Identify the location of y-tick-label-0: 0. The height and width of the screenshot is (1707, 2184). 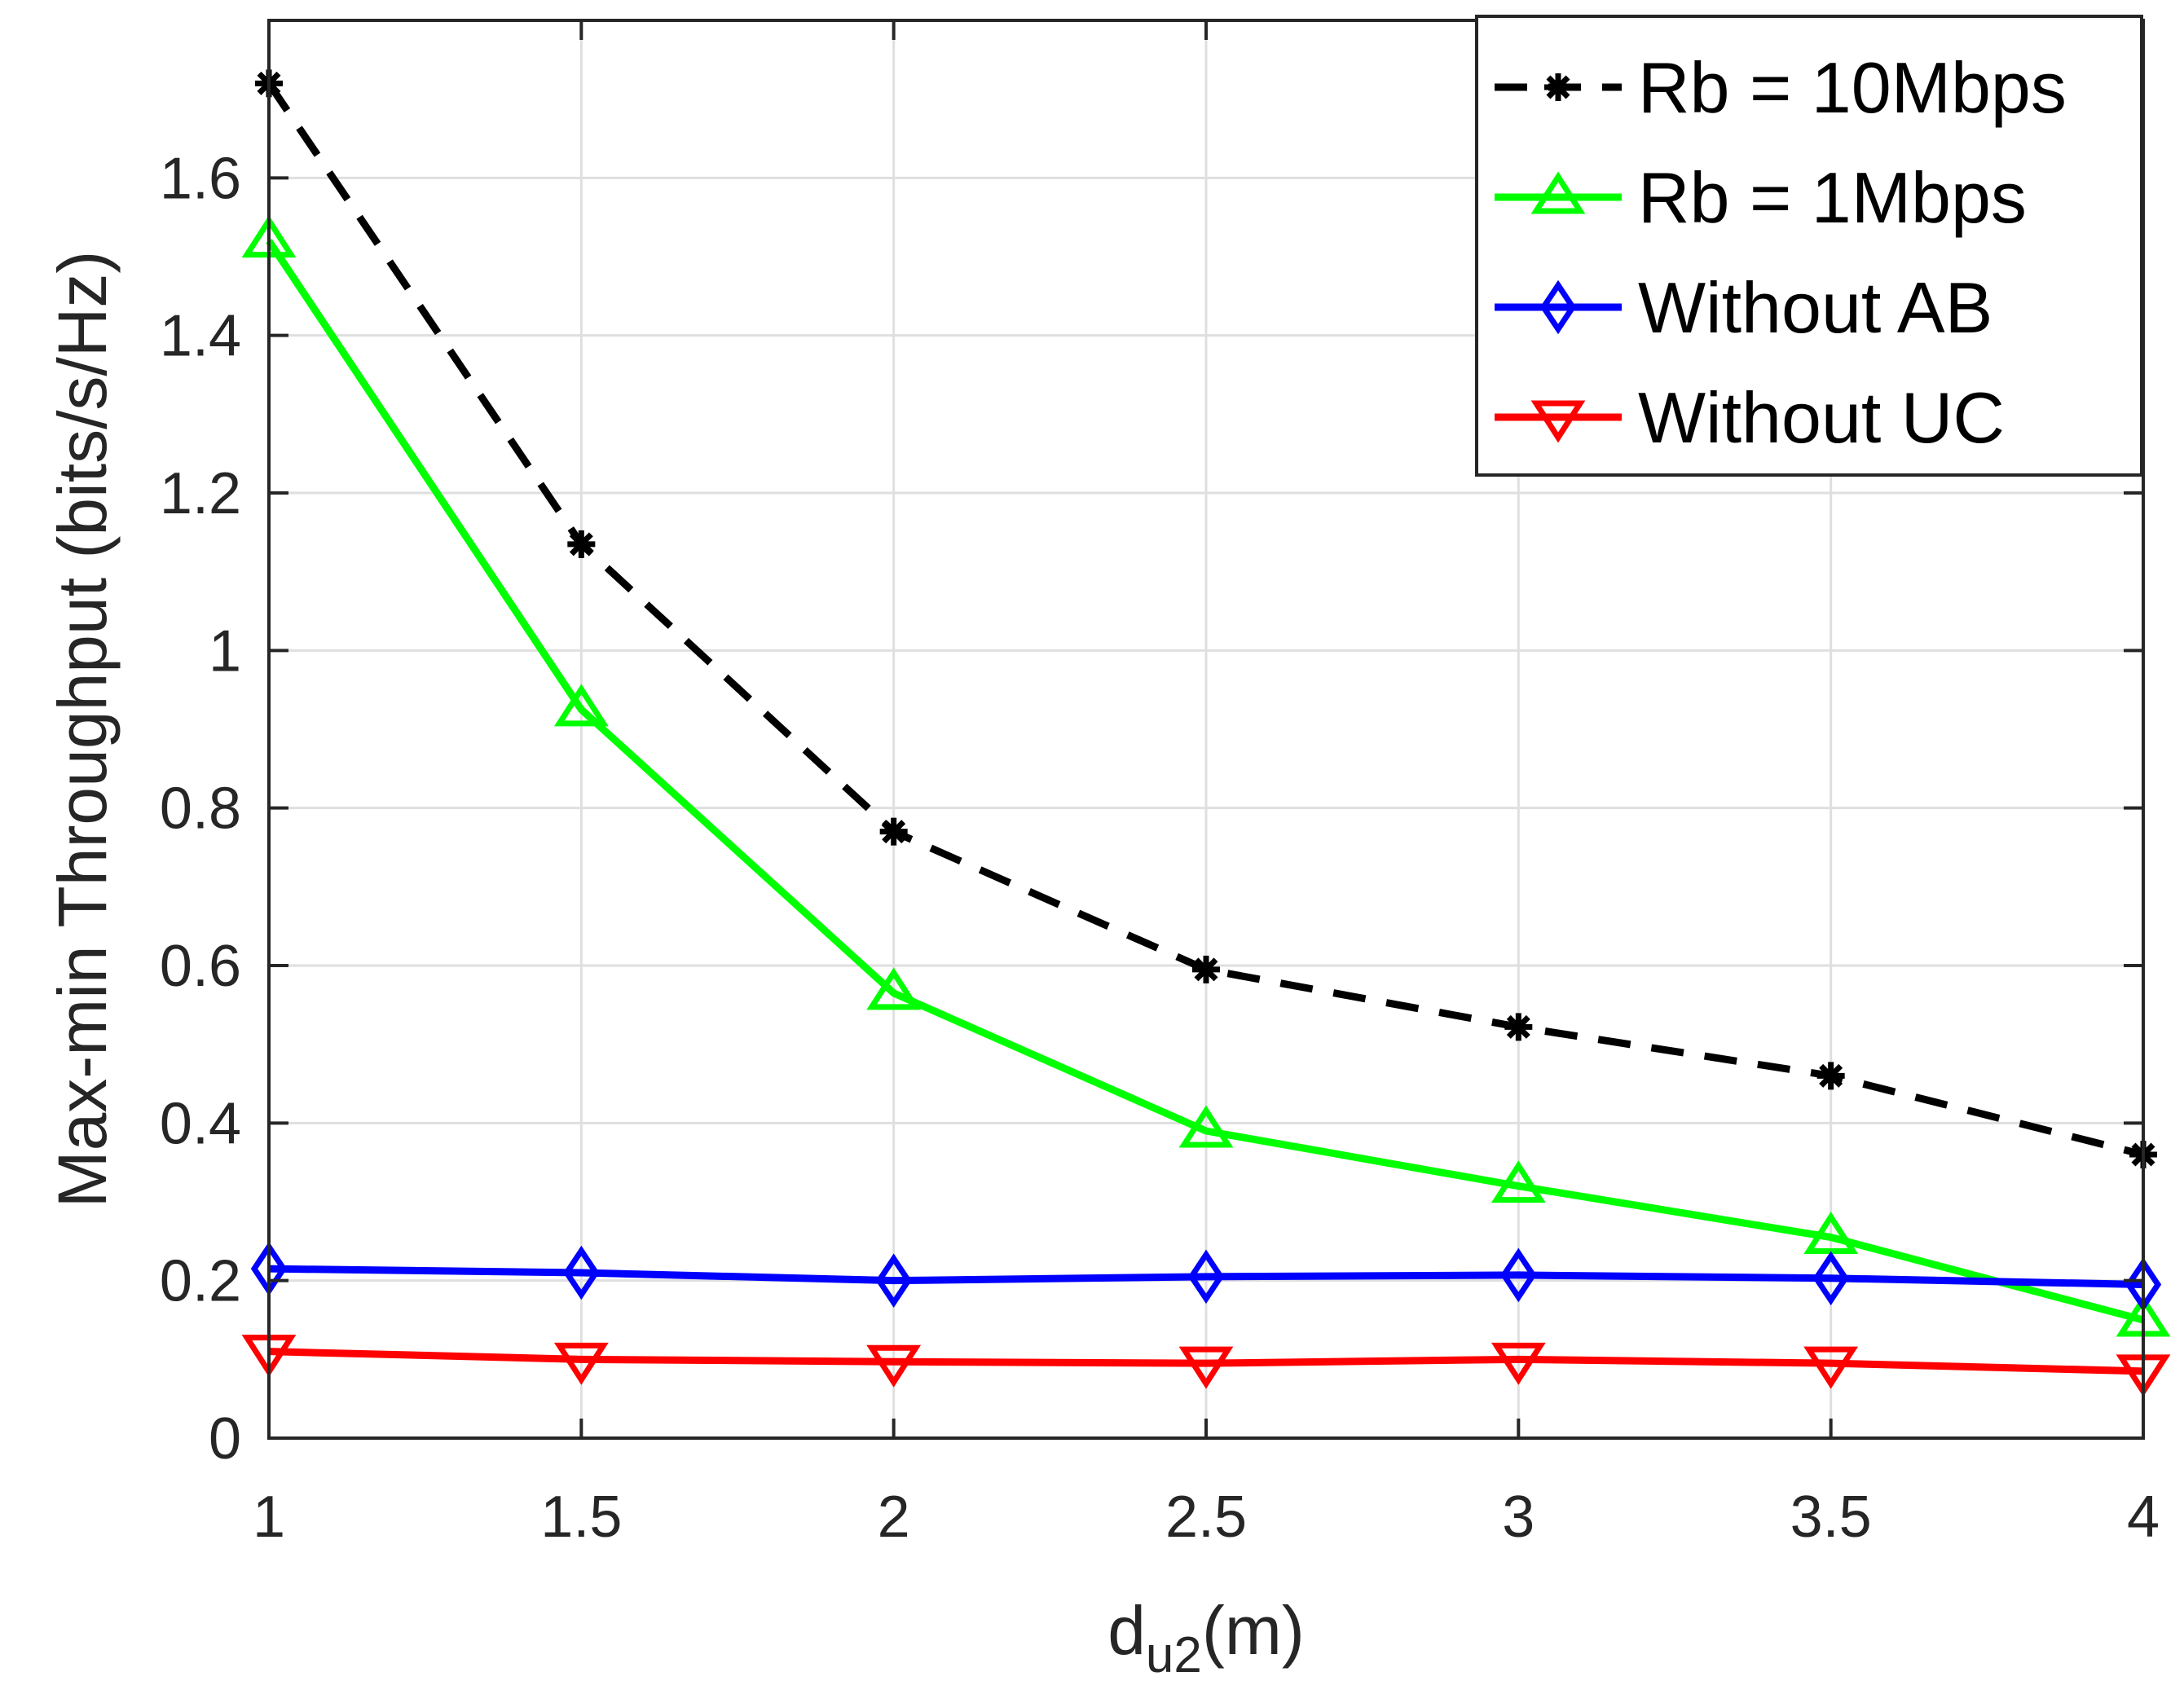
(225, 1439).